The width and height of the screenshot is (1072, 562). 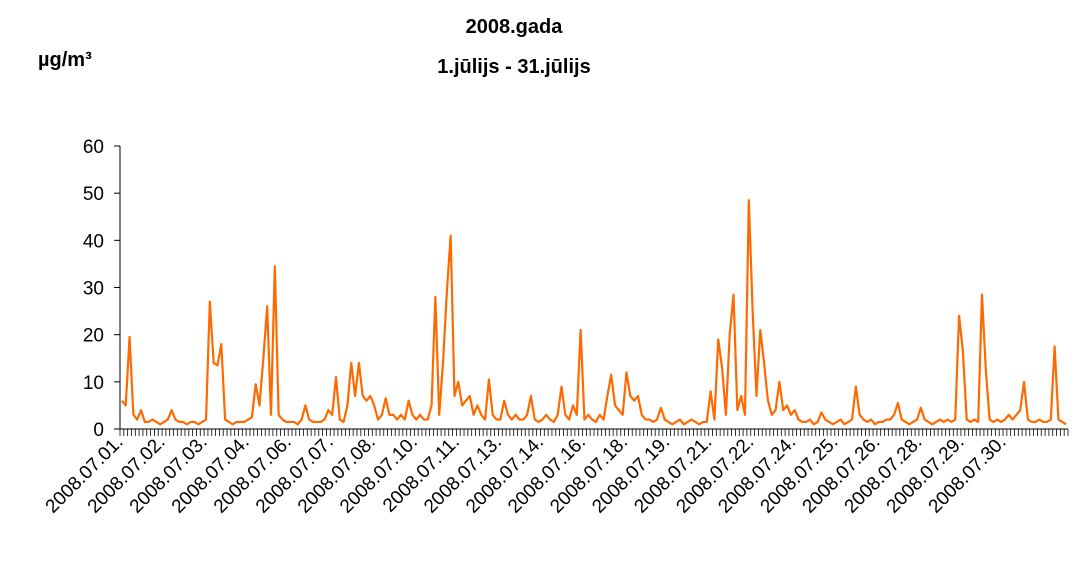 I want to click on y-tick-label: 0, so click(x=98, y=430).